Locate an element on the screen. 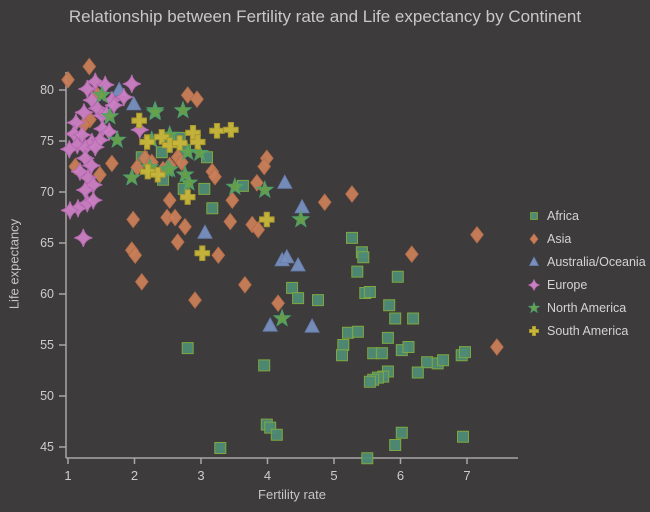 The image size is (650, 512). y-axis-title: Life expectancy is located at coordinates (14, 264).